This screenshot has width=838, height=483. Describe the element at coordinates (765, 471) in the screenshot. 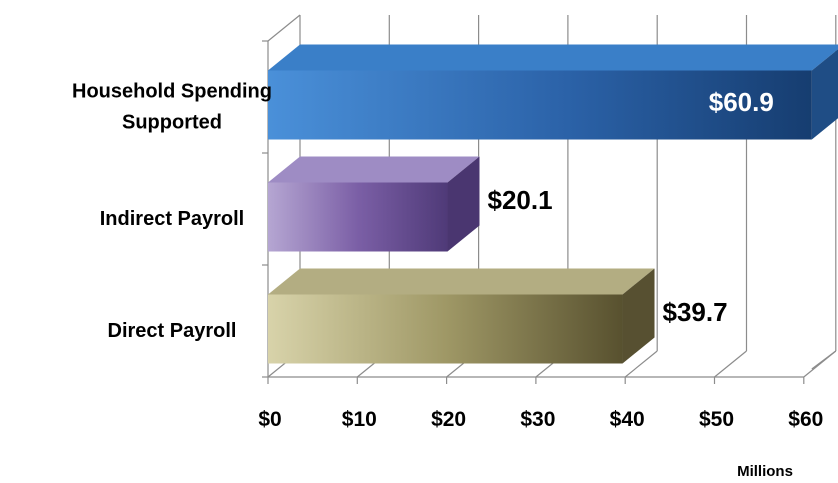

I see `unit-label: Millions` at that location.